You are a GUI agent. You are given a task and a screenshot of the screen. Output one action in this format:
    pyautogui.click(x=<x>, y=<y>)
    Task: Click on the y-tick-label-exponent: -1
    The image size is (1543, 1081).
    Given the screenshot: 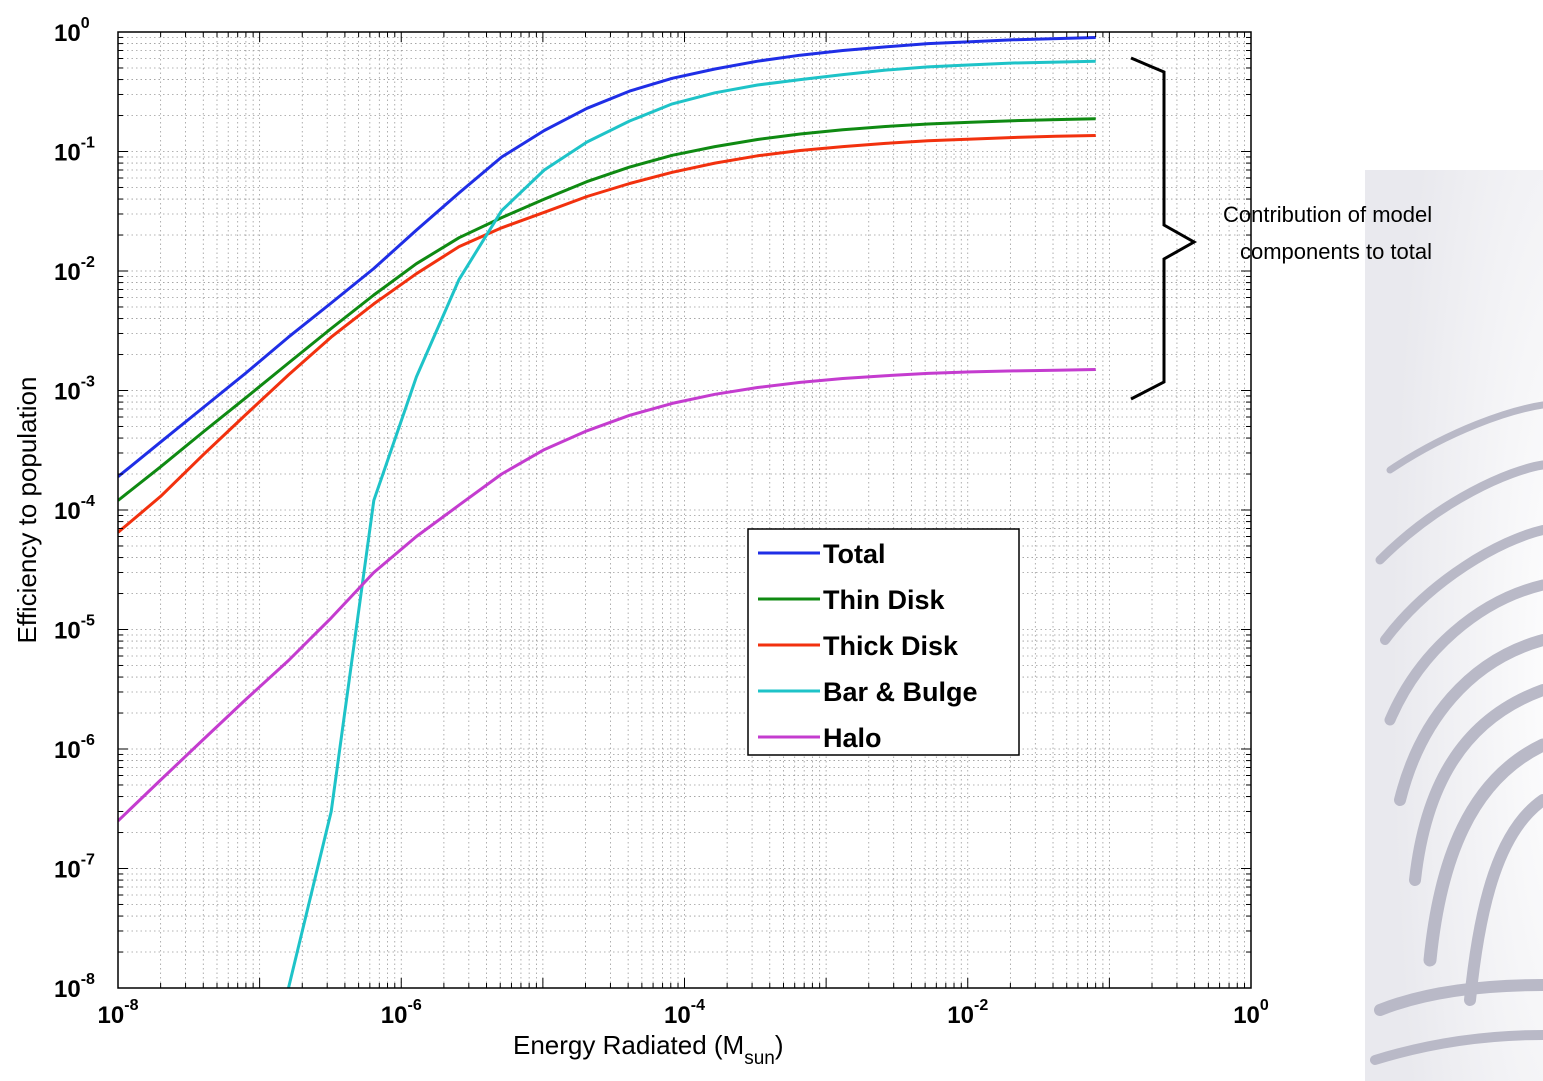 What is the action you would take?
    pyautogui.click(x=88, y=143)
    